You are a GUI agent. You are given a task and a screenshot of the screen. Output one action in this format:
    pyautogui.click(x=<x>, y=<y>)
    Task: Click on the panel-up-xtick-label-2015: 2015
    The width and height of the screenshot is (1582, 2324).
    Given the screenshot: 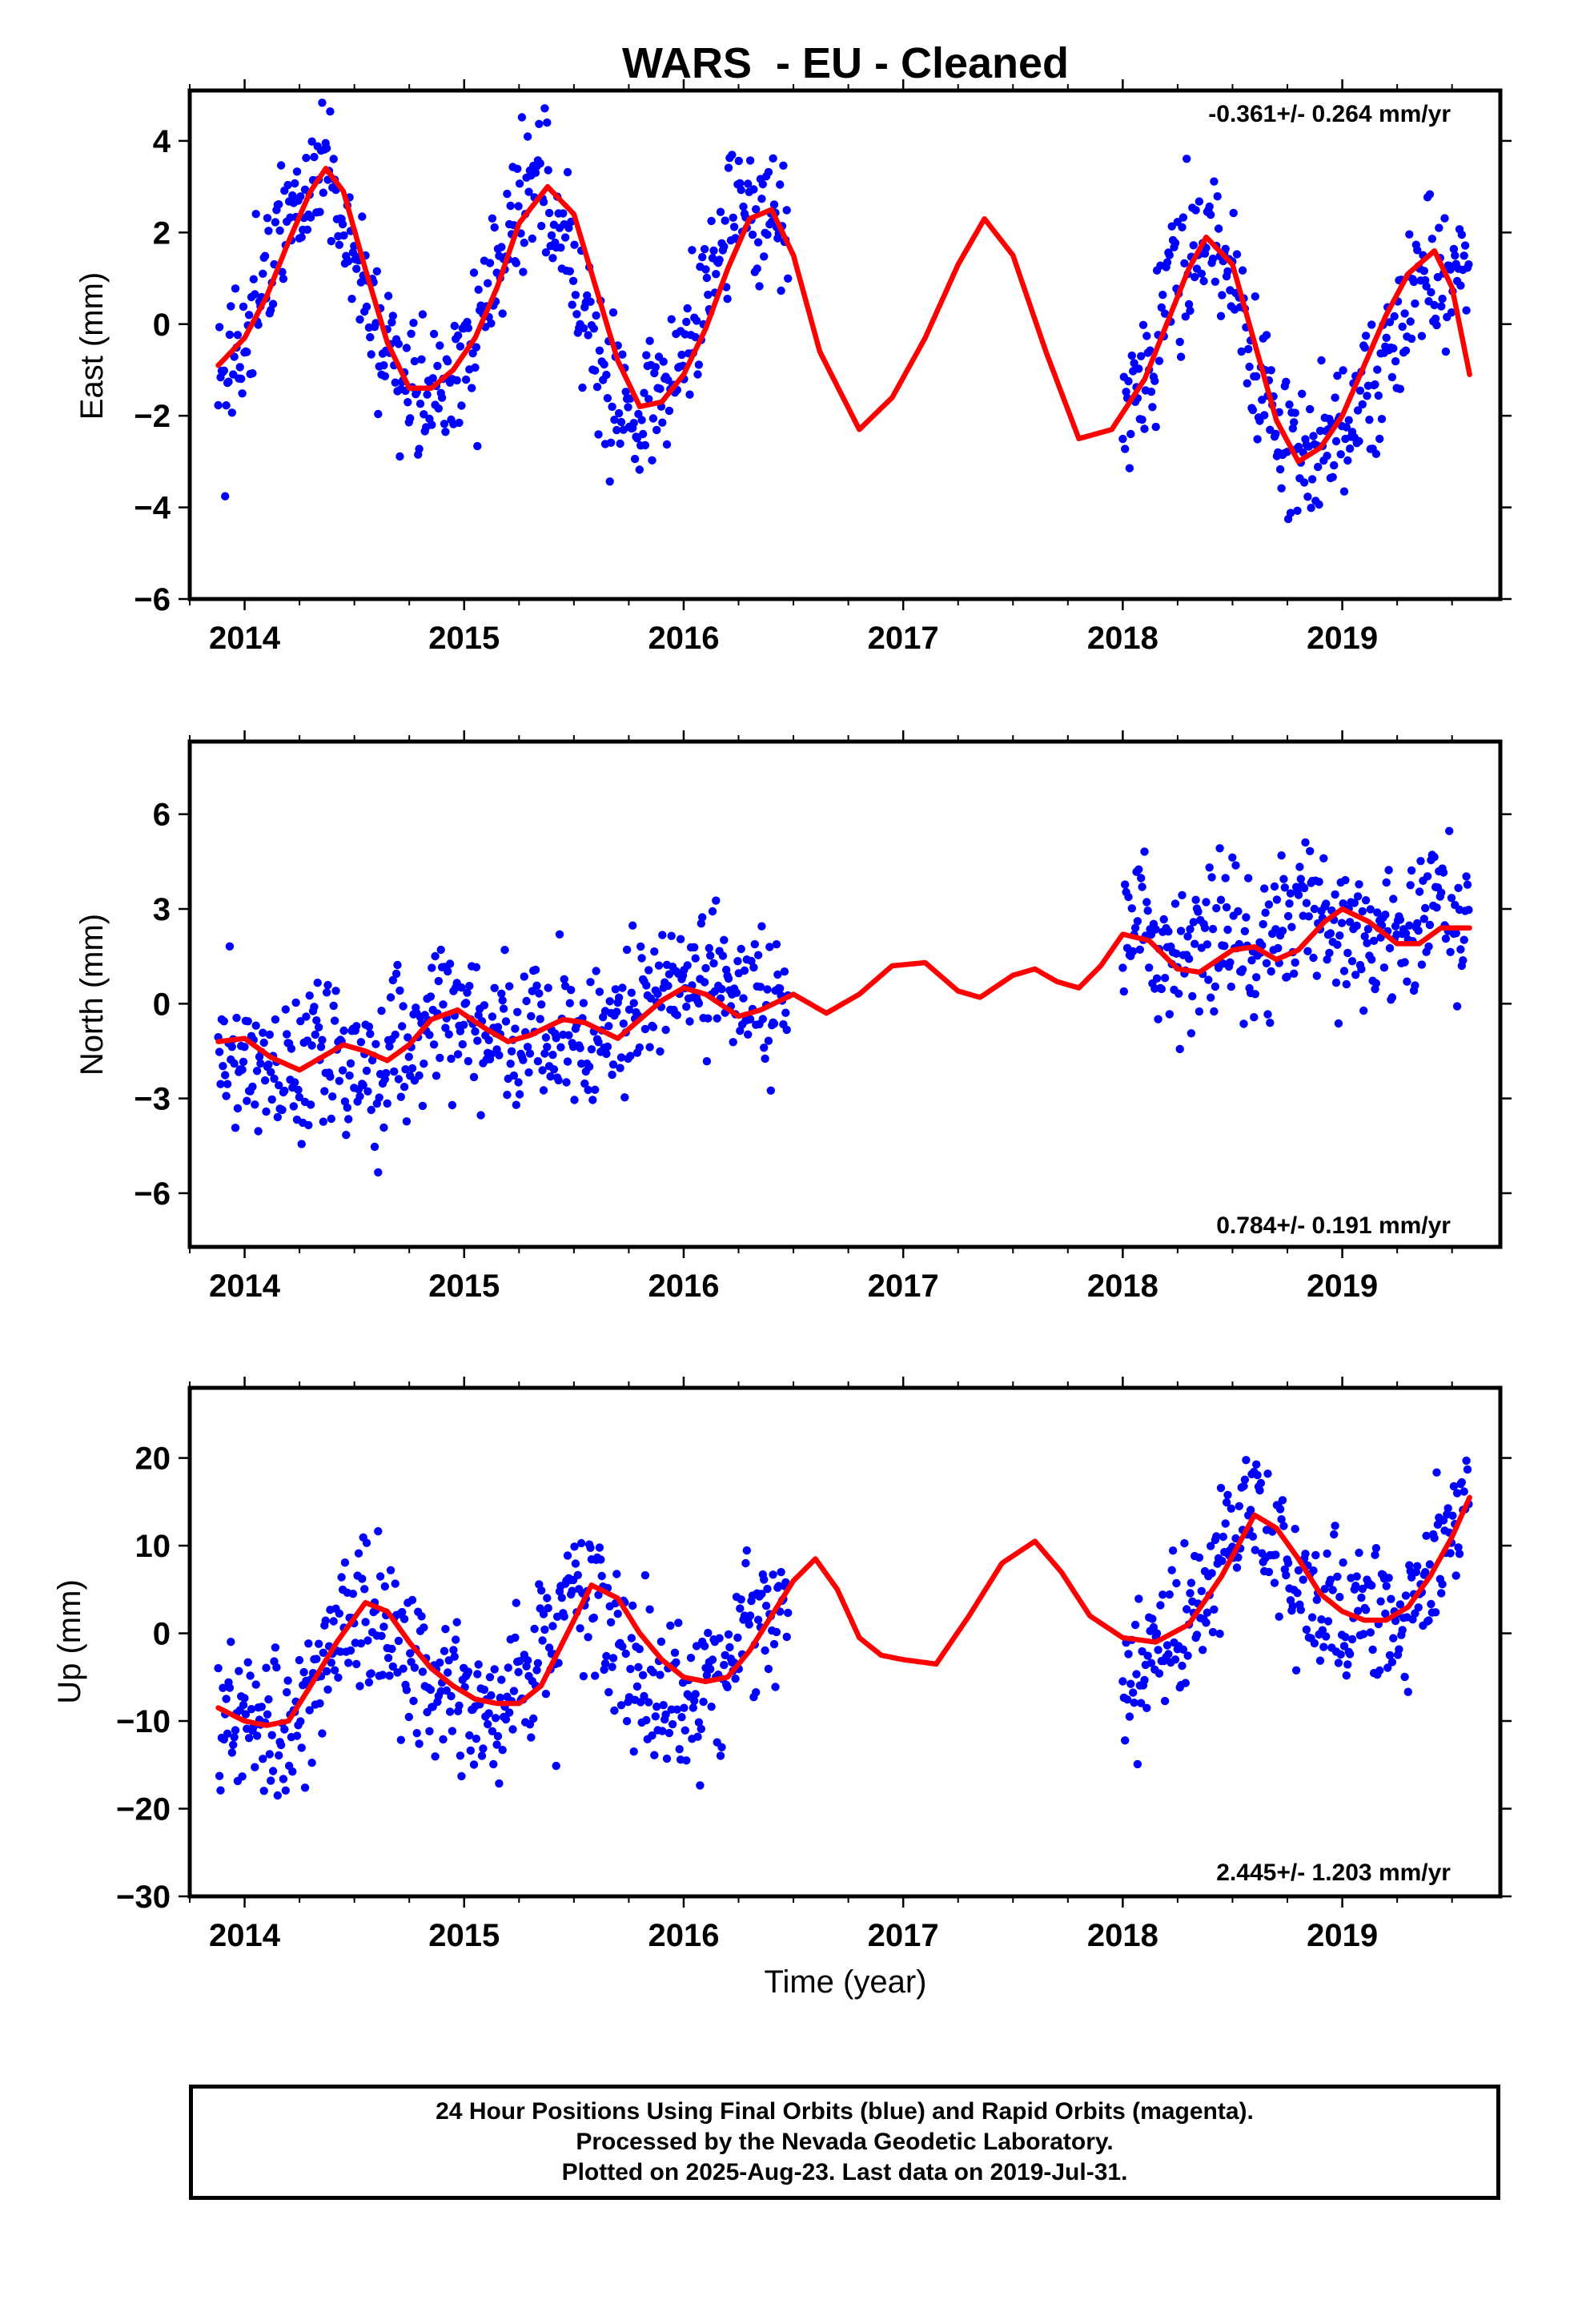 What is the action you would take?
    pyautogui.click(x=464, y=1936)
    